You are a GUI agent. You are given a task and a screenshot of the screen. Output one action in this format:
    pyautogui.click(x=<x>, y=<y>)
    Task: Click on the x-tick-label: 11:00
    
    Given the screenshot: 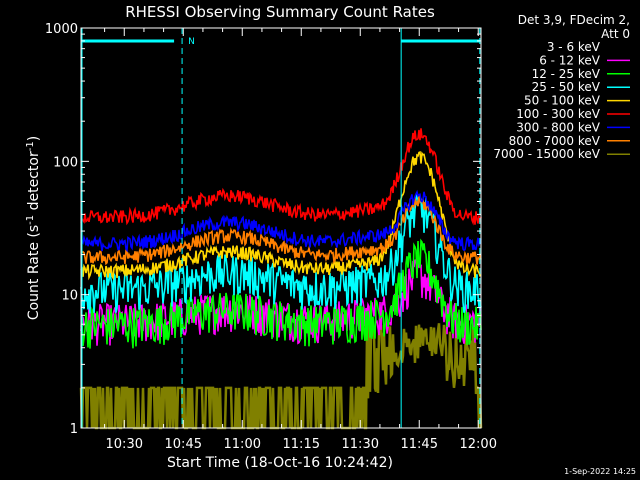 What is the action you would take?
    pyautogui.click(x=242, y=444)
    